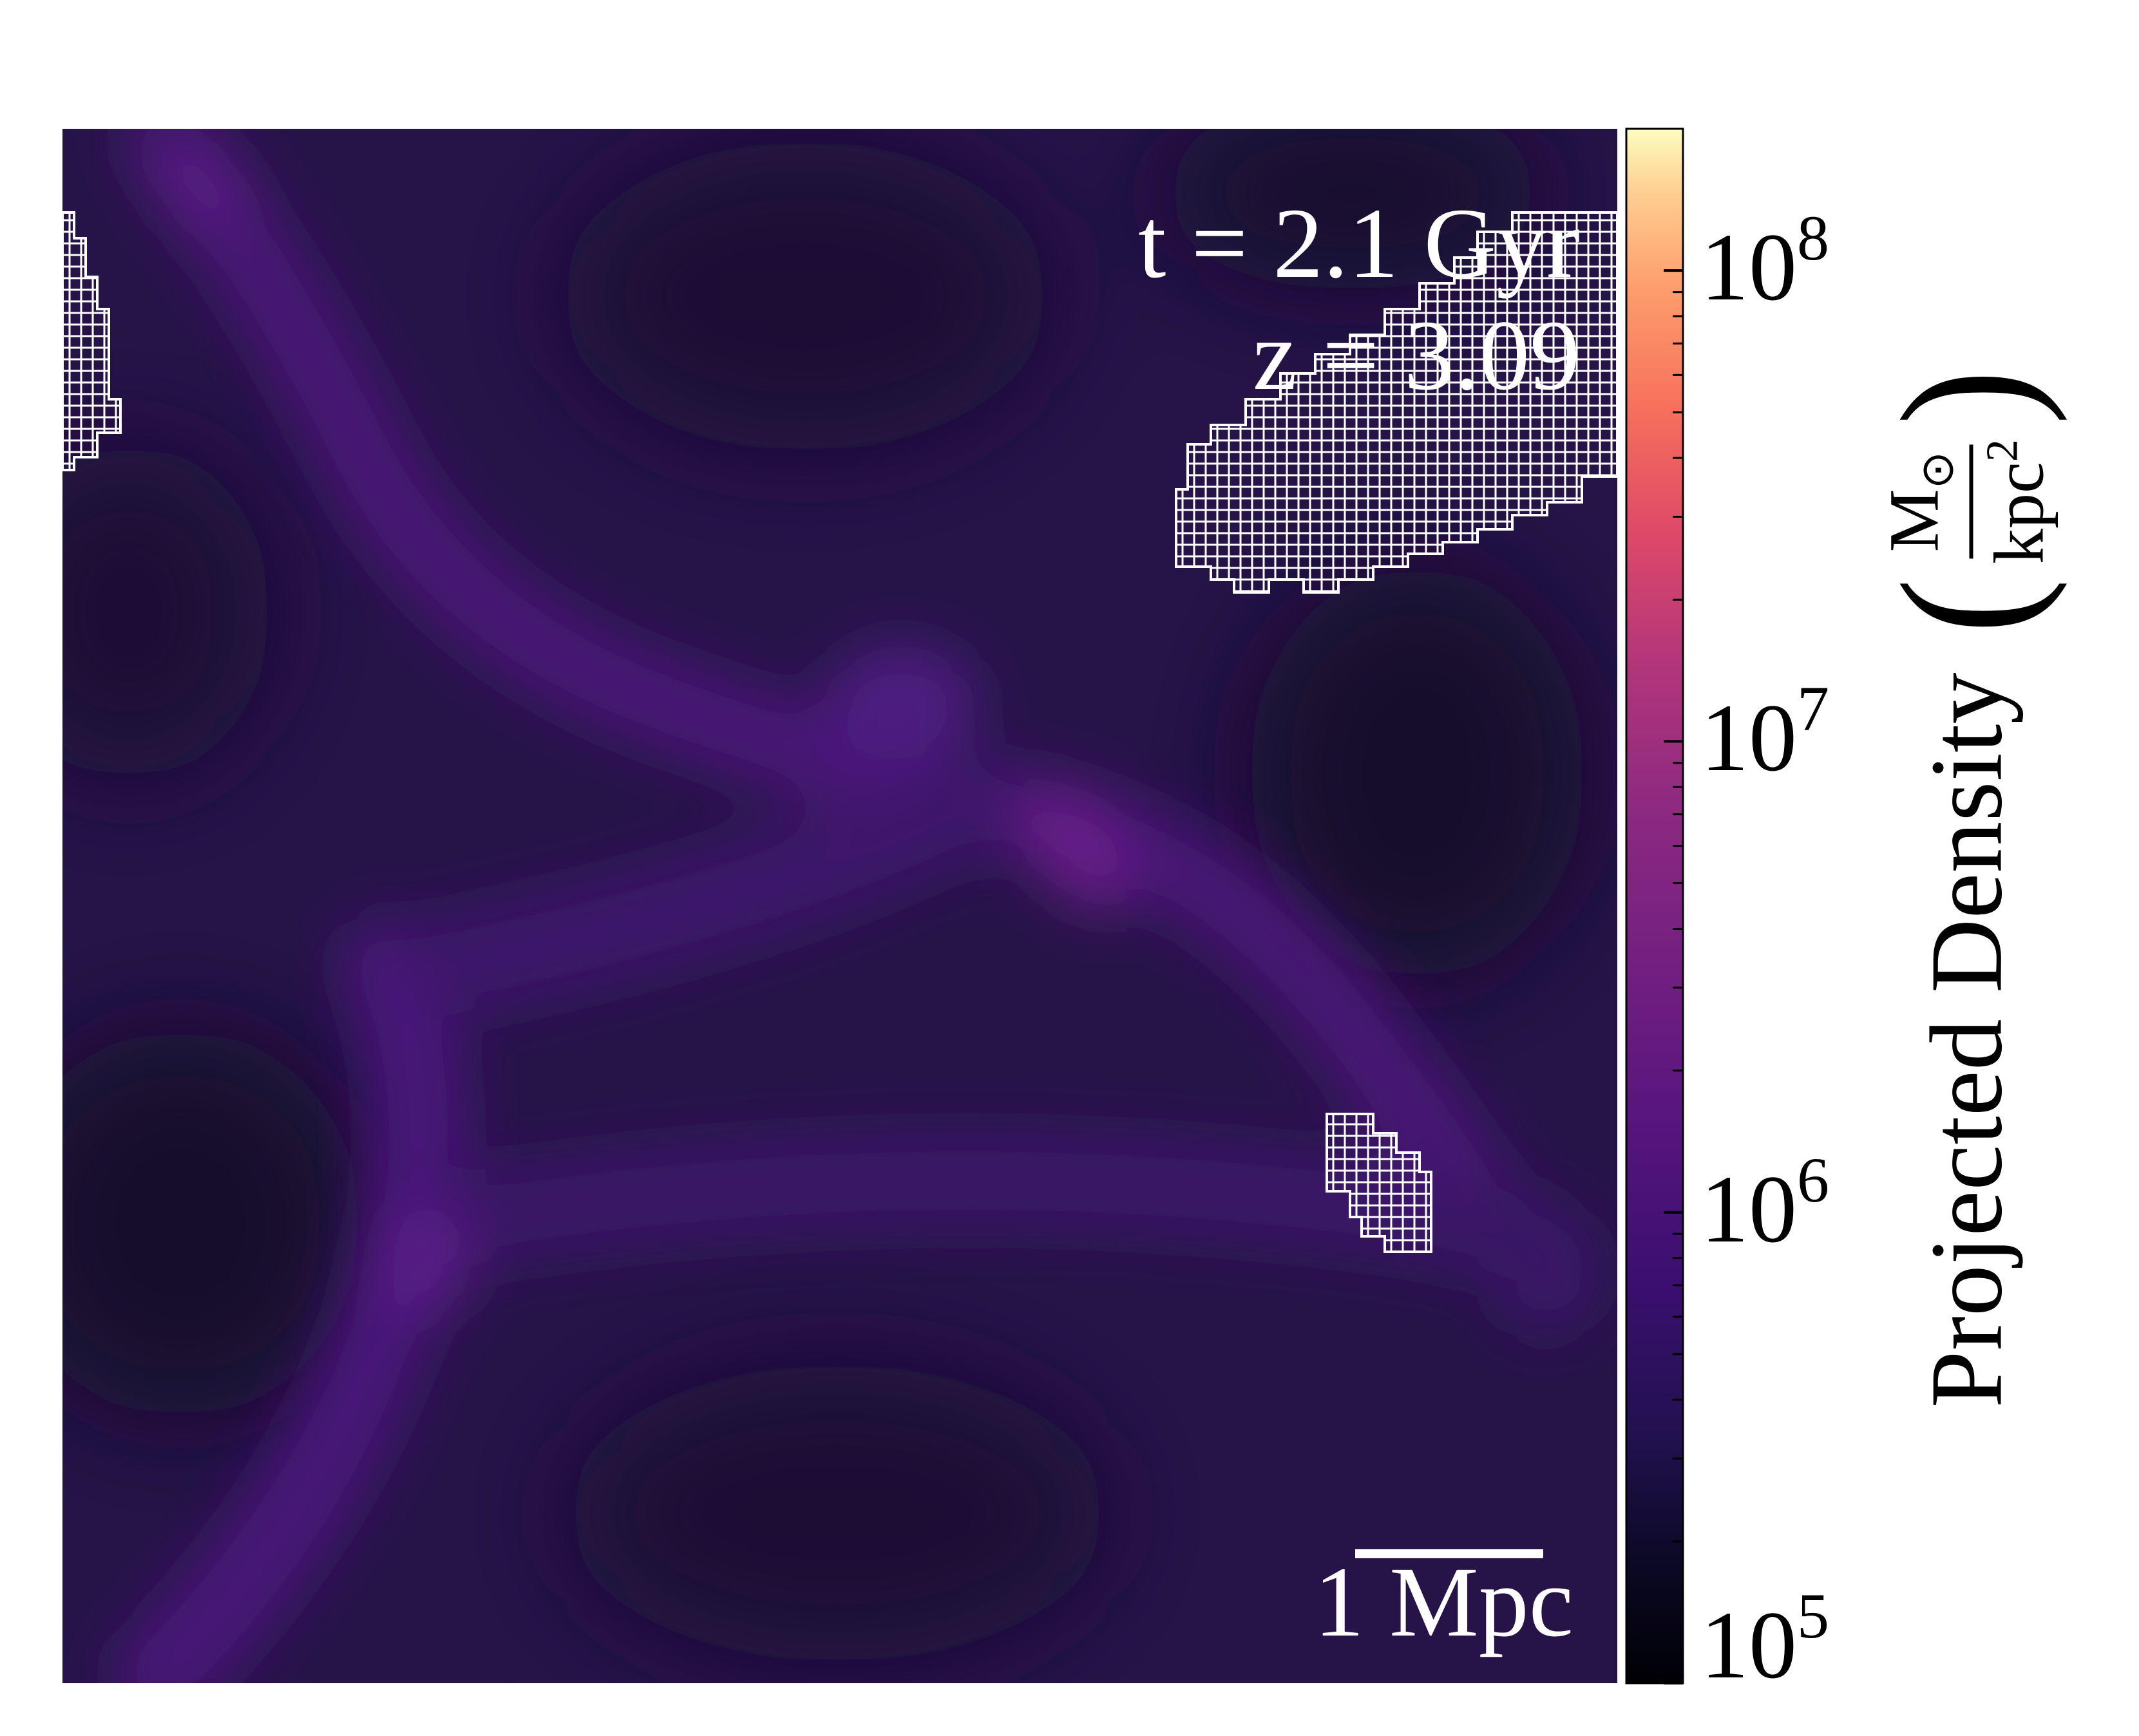 Image resolution: width=2139 pixels, height=1736 pixels. Describe the element at coordinates (1923, 502) in the screenshot. I see `unit-numerator: M⊙` at that location.